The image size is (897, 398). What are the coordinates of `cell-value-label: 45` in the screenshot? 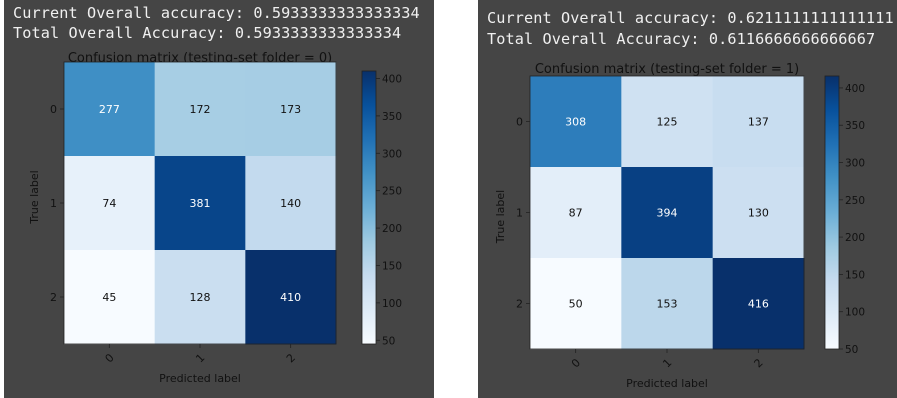 It's located at (109, 297).